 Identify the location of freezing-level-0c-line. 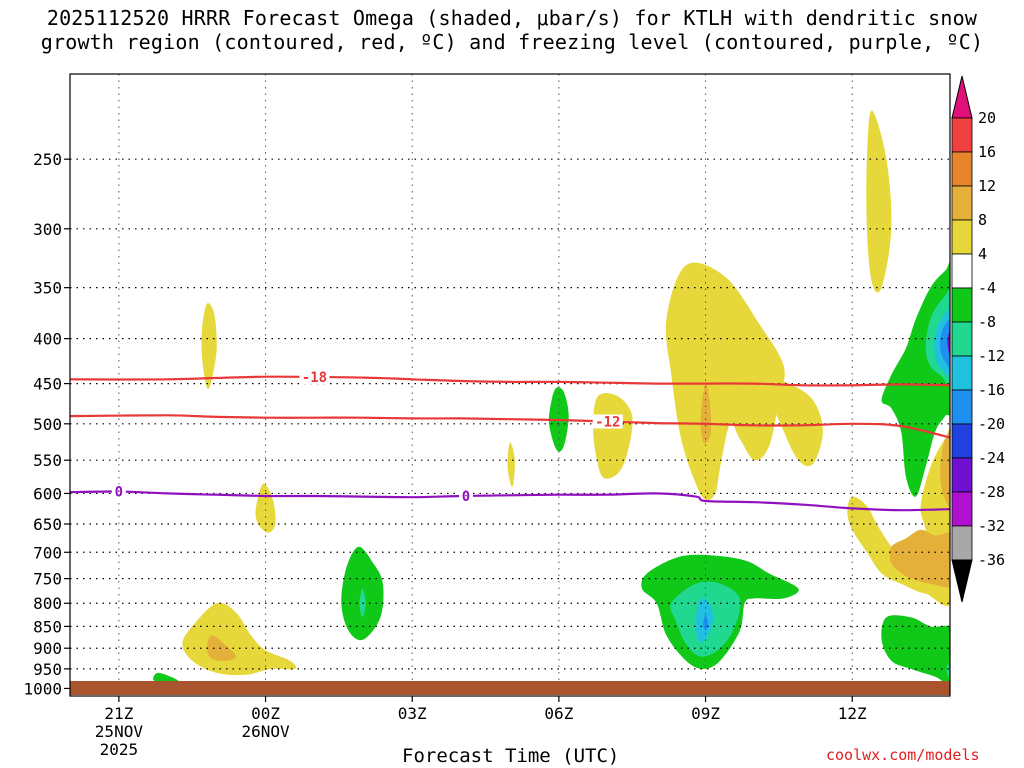
(510, 501).